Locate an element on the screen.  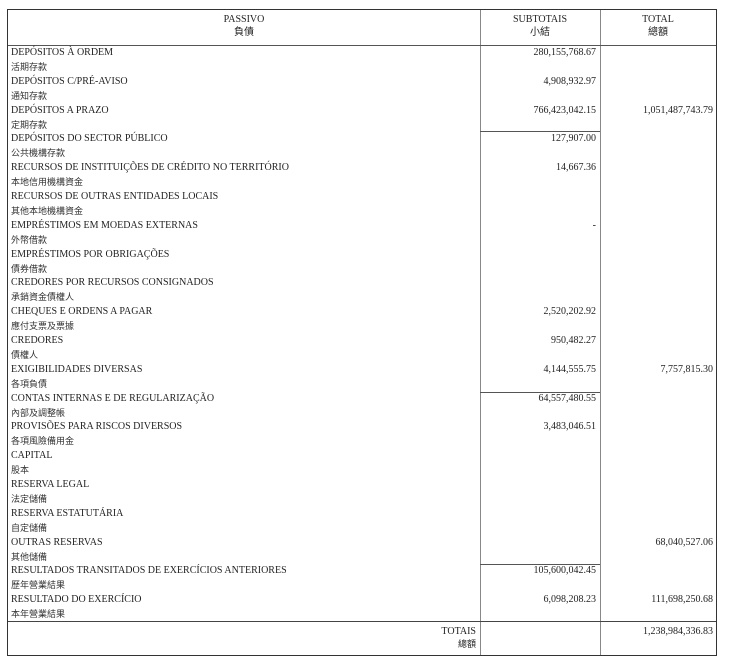
totals-label-zh: 總額 is located at coordinates (466, 644).